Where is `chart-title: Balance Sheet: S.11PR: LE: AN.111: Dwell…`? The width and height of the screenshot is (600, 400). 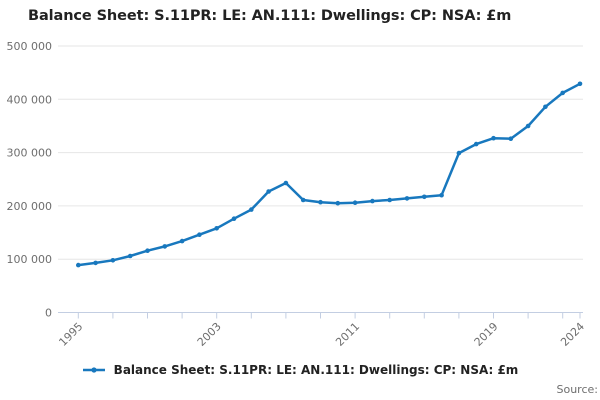 chart-title: Balance Sheet: S.11PR: LE: AN.111: Dwell… is located at coordinates (270, 16).